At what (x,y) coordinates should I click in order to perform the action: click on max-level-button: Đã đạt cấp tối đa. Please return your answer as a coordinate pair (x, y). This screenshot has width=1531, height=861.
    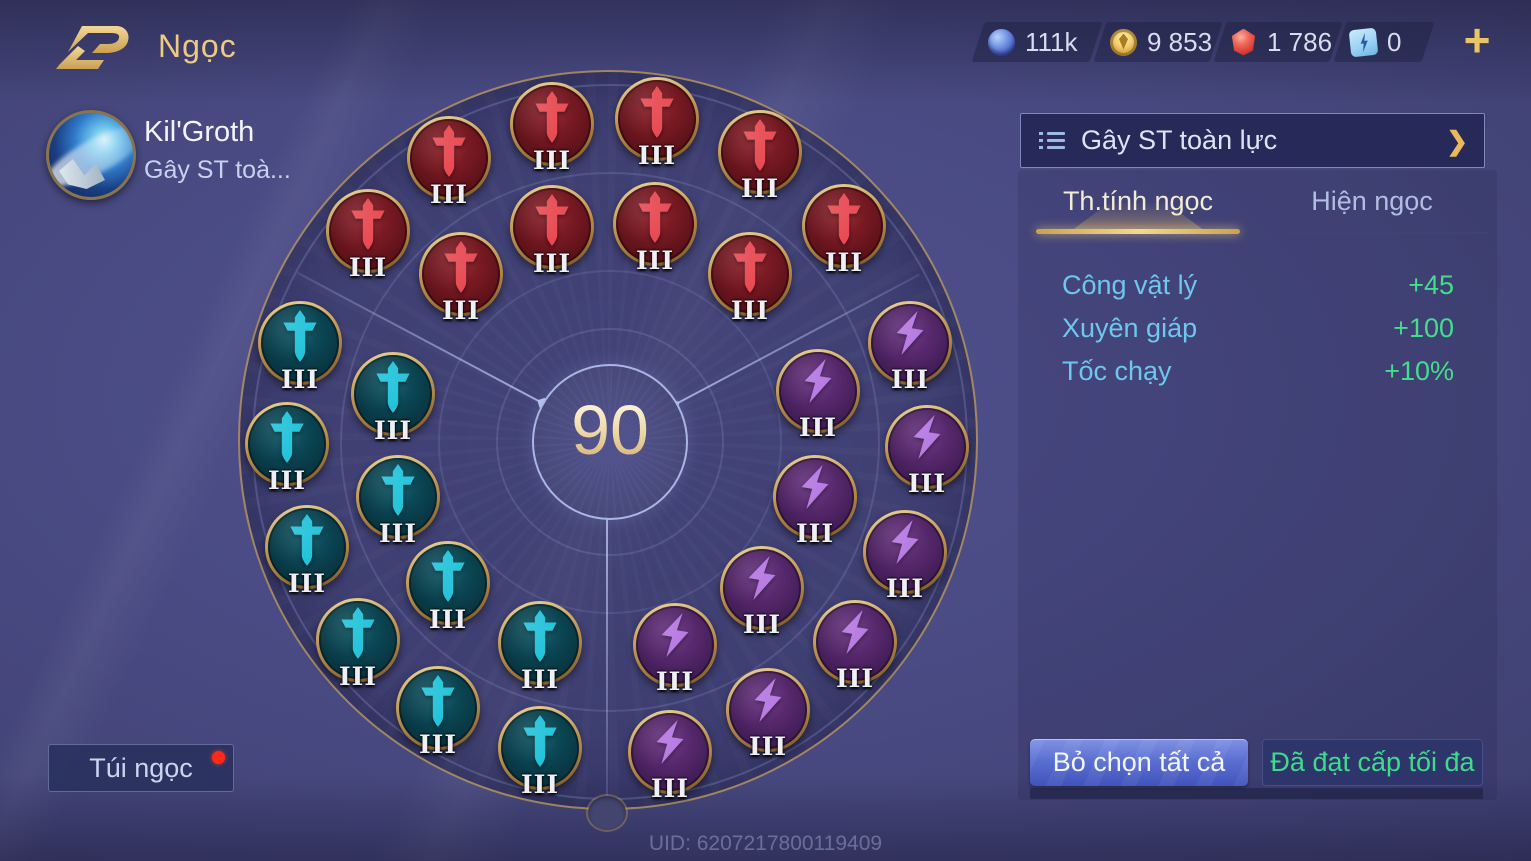
    Looking at the image, I should click on (1372, 762).